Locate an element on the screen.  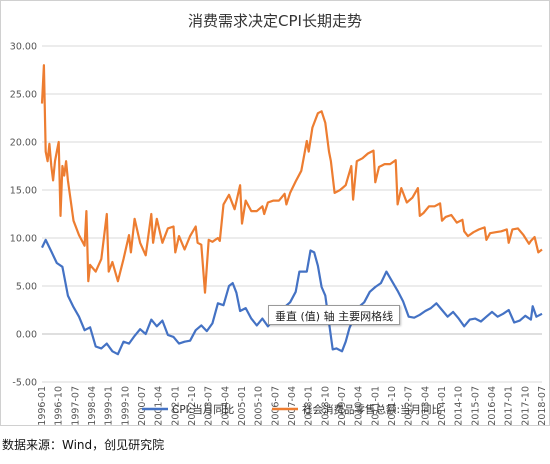
y-tick-label: 15.00 is located at coordinates (23, 191).